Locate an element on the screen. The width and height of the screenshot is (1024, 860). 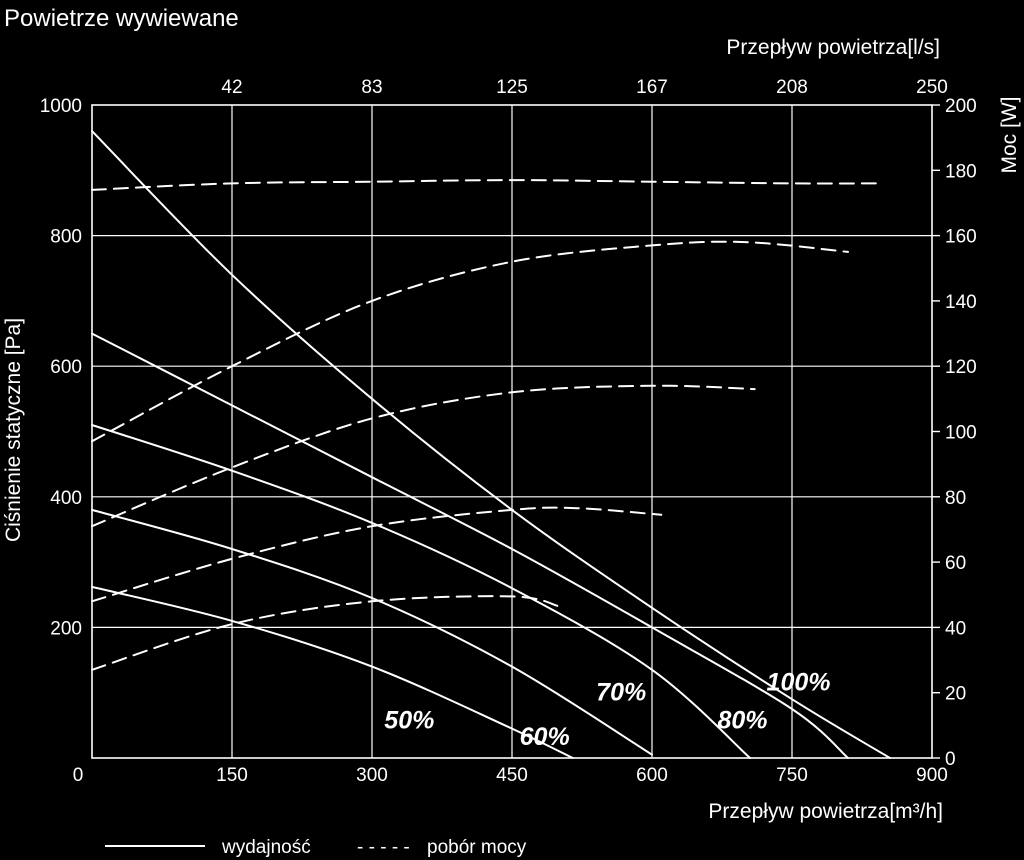
x-top-tick-label: 167 is located at coordinates (652, 87).